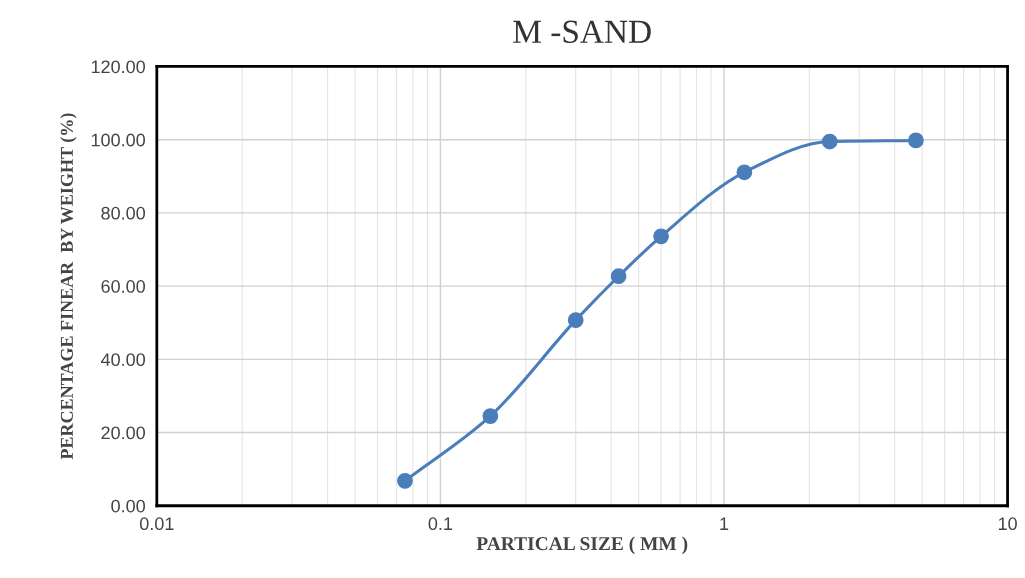 This screenshot has width=1025, height=578. What do you see at coordinates (123, 433) in the screenshot?
I see `y-tick-label: 20.00` at bounding box center [123, 433].